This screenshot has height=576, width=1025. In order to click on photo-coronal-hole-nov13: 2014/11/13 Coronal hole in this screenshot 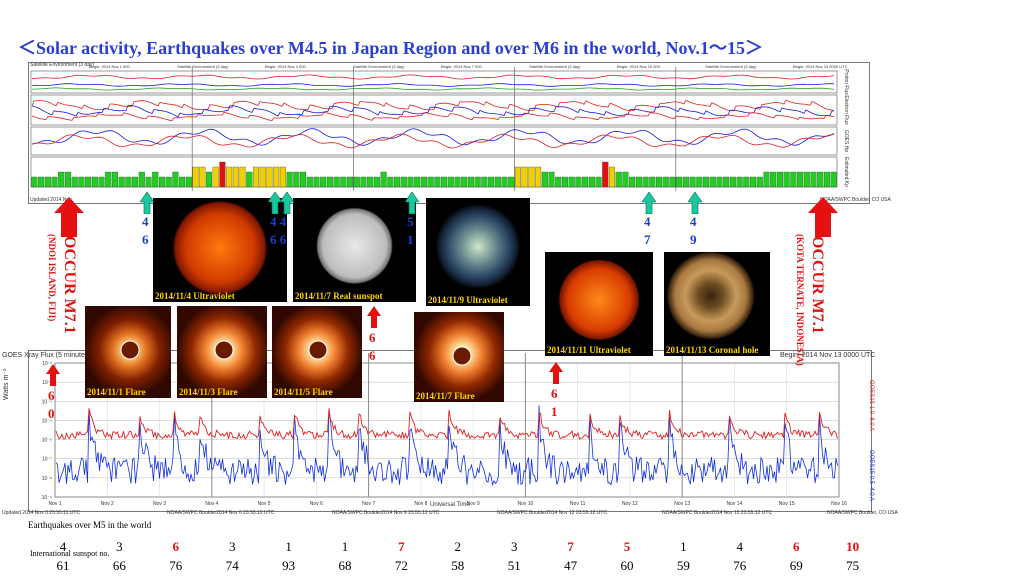, I will do `click(717, 304)`.